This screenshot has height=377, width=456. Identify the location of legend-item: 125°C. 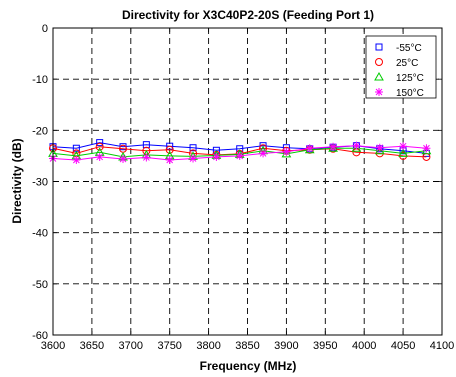
(399, 77).